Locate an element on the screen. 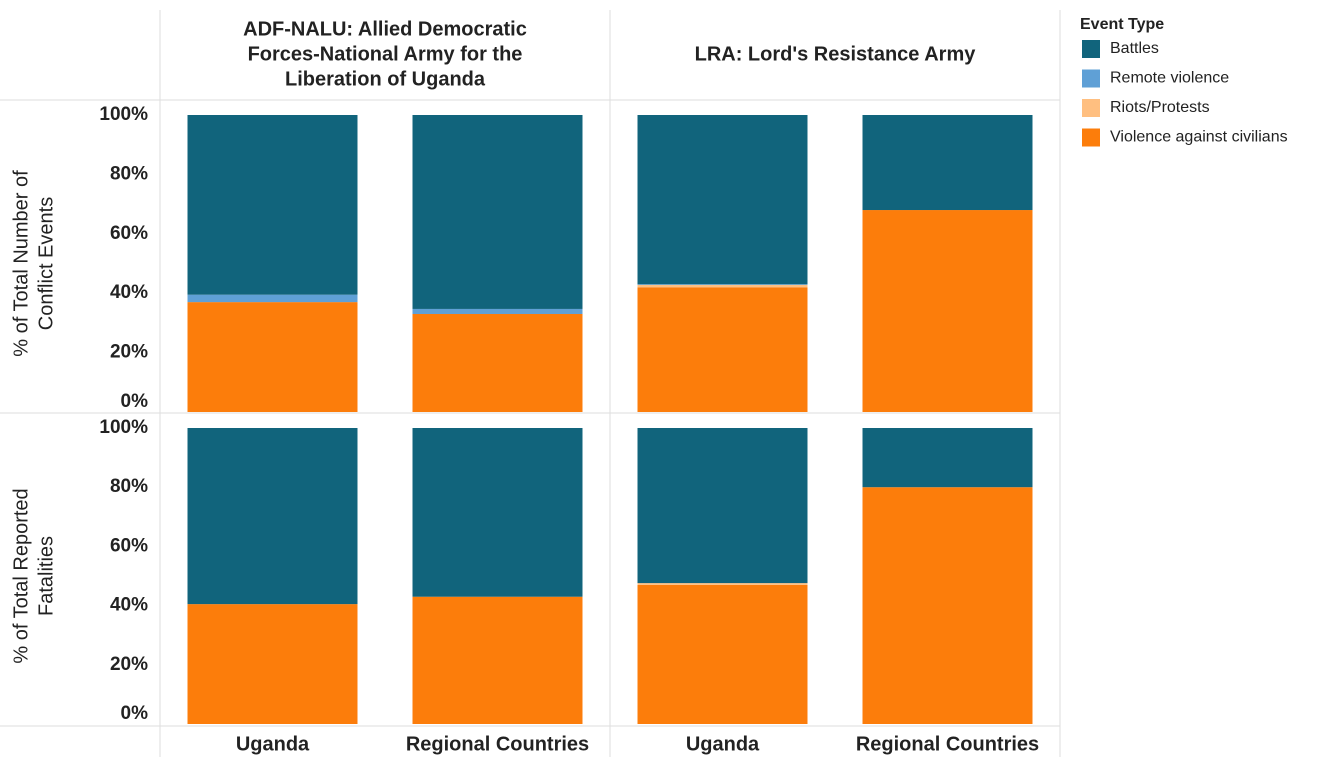 This screenshot has height=762, width=1340. legend-label: Remote violence is located at coordinates (1169, 78).